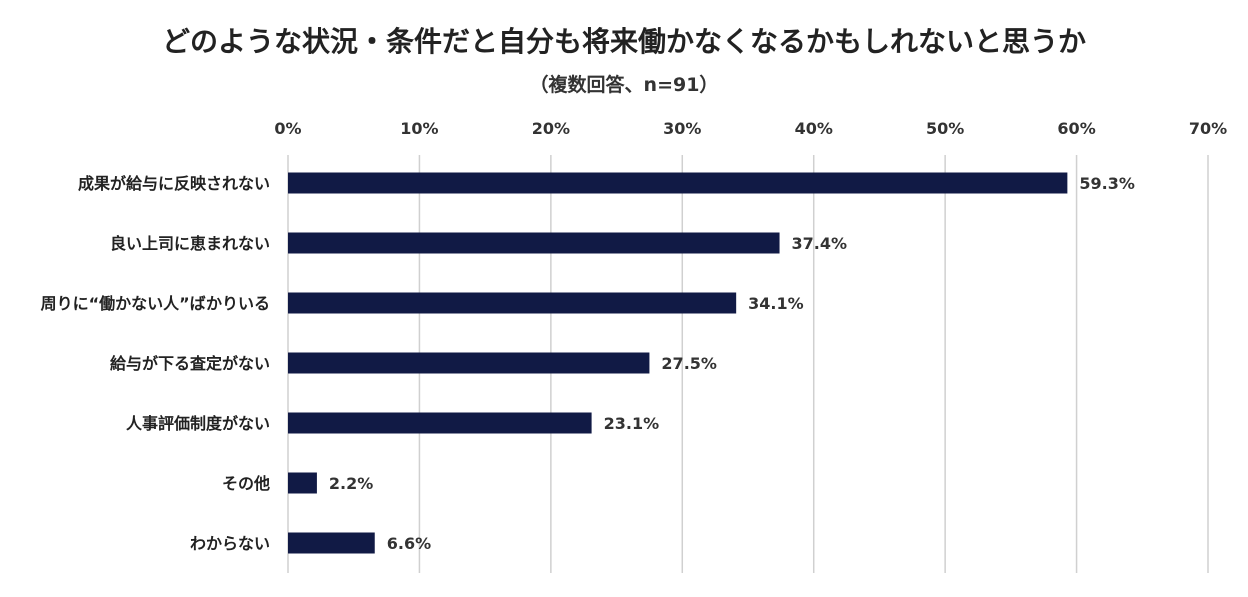  What do you see at coordinates (776, 303) in the screenshot?
I see `data-label-2: 34.1%` at bounding box center [776, 303].